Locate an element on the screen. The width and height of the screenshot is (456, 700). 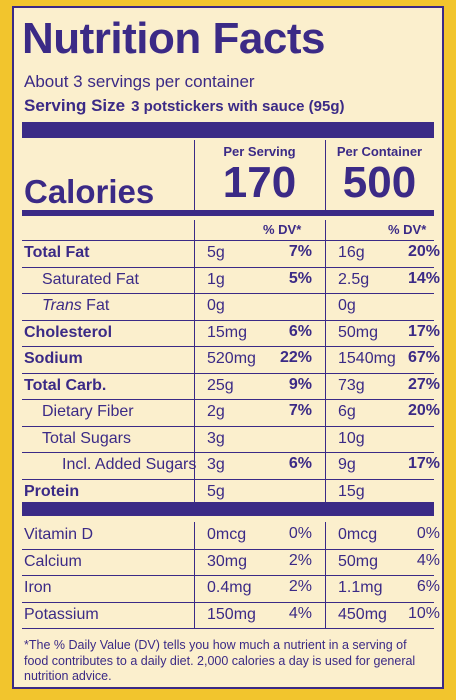
serving-dv: 22% is located at coordinates (295, 357).